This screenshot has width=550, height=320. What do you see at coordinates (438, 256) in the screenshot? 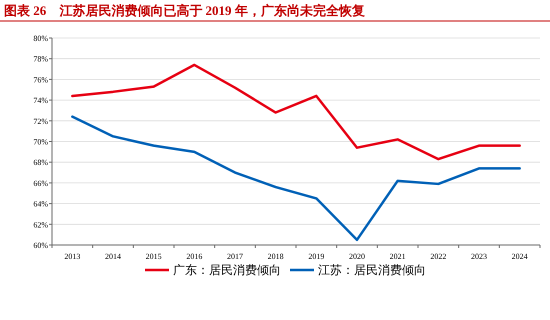
I see `x-tick-label: 2022` at bounding box center [438, 256].